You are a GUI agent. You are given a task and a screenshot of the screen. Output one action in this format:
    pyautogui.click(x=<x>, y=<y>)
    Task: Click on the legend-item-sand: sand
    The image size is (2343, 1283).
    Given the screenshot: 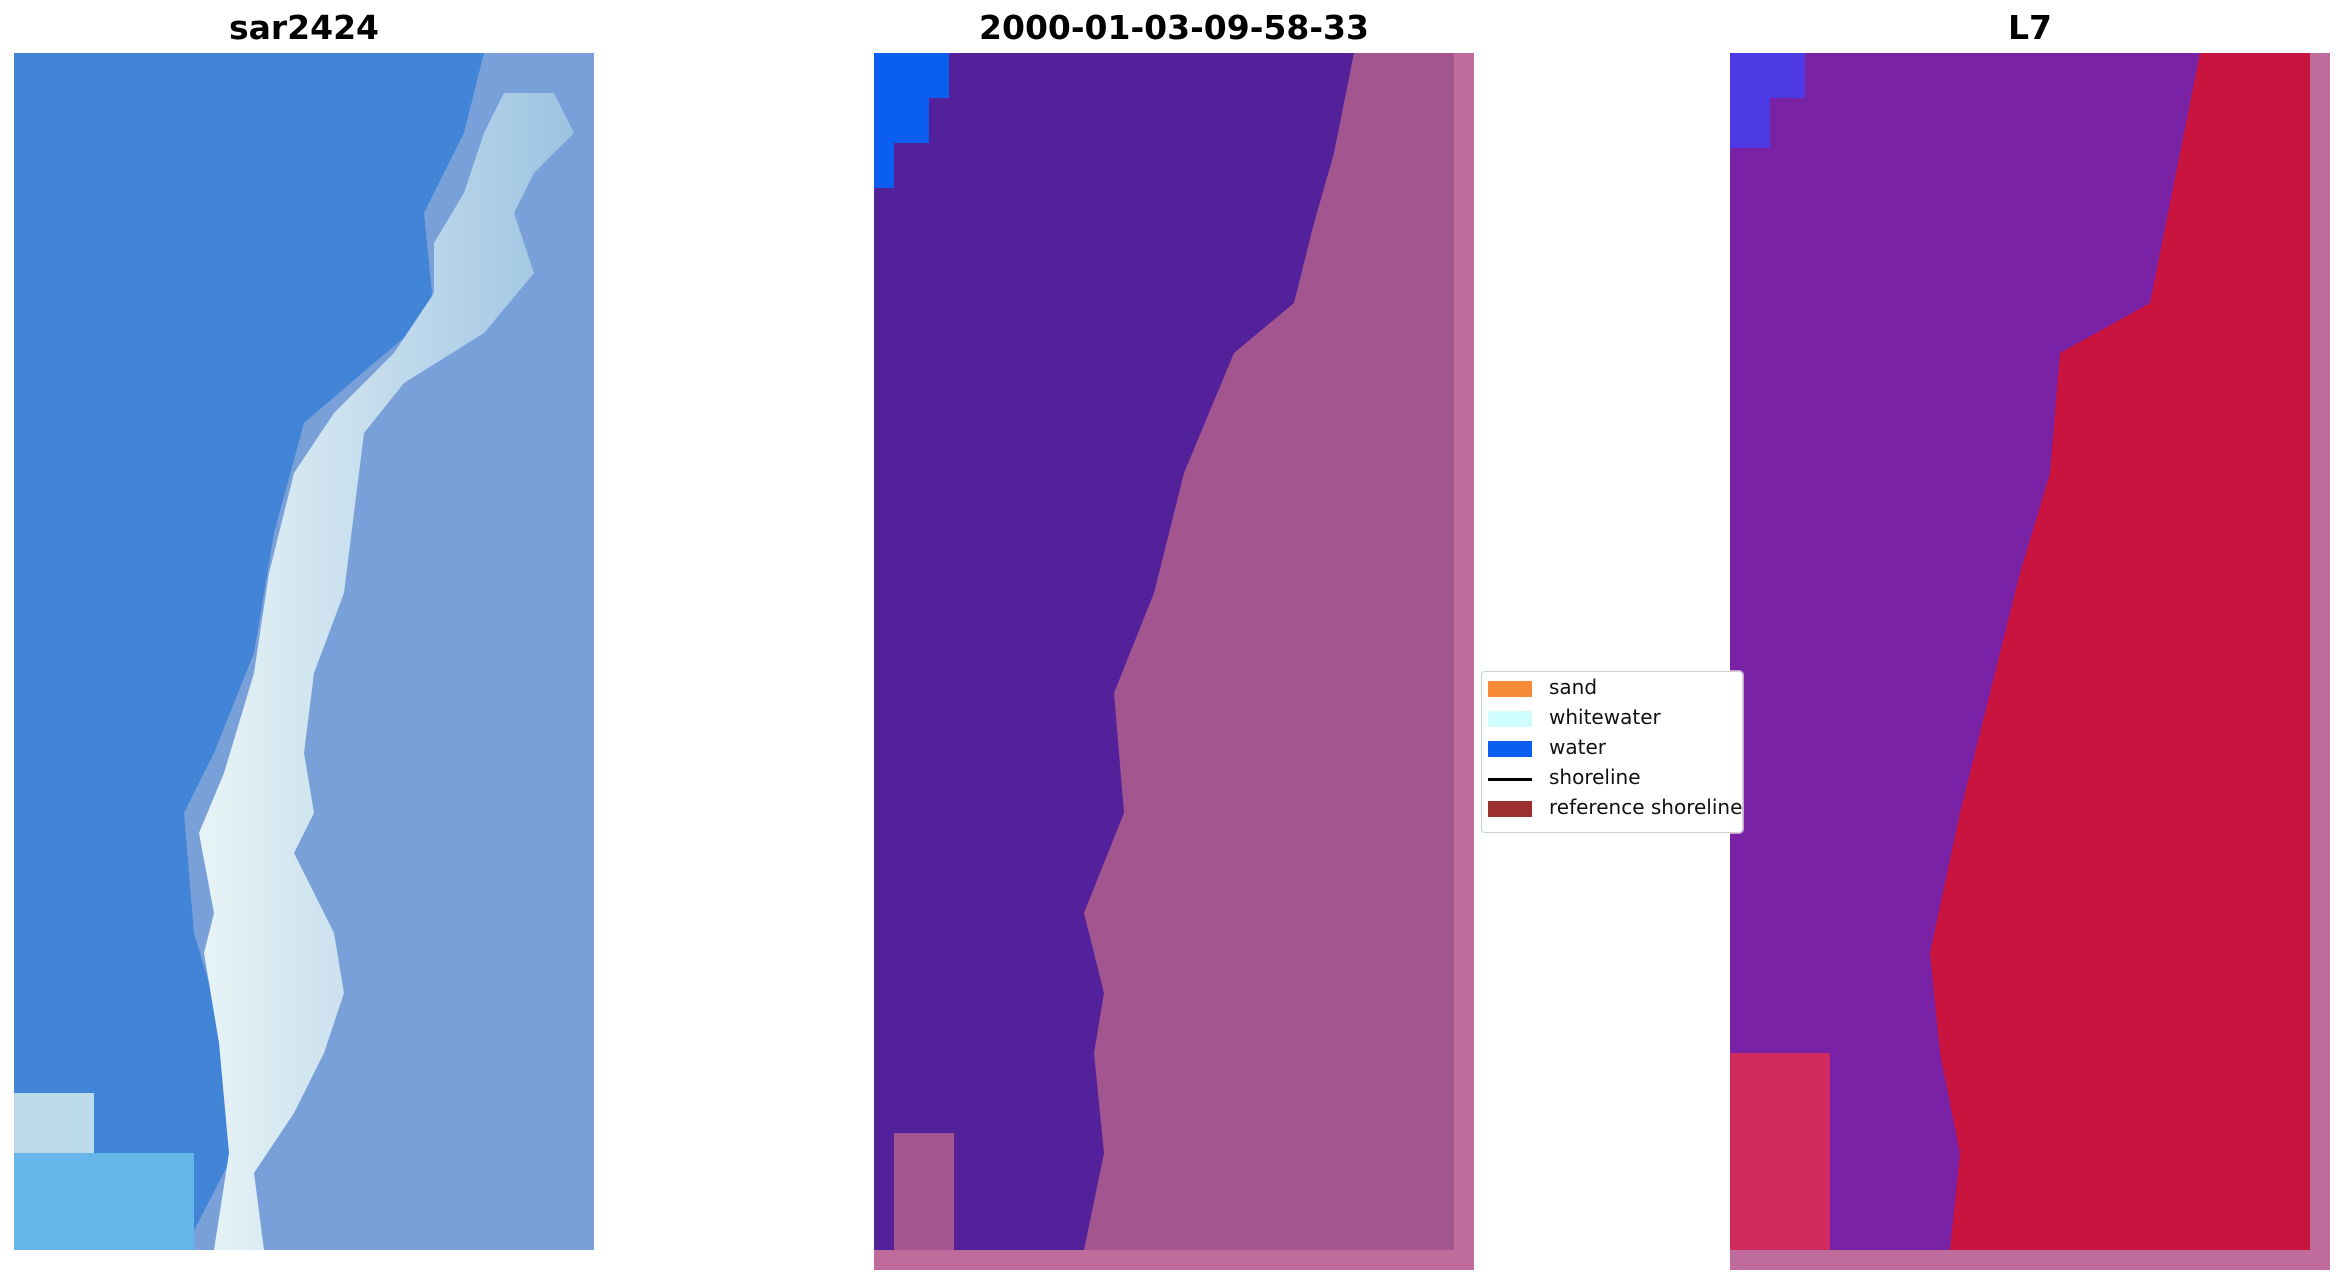 What is the action you would take?
    pyautogui.click(x=1612, y=688)
    